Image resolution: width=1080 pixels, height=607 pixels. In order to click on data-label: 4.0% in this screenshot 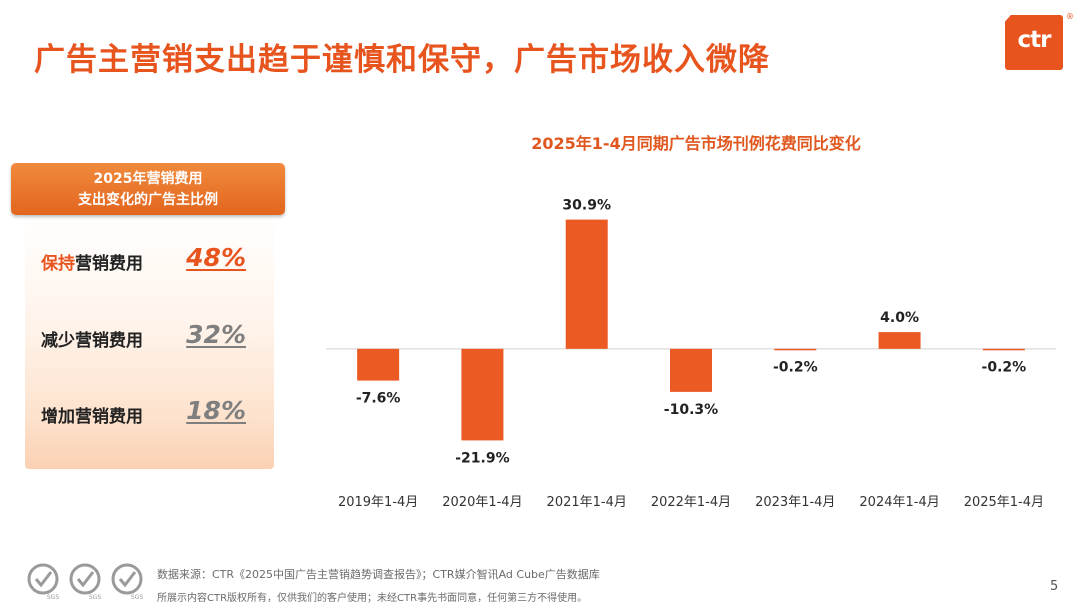, I will do `click(899, 318)`.